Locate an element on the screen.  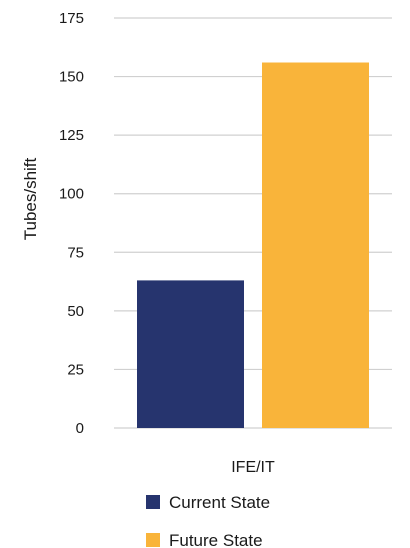
legend: Current State Future State is located at coordinates (208, 520).